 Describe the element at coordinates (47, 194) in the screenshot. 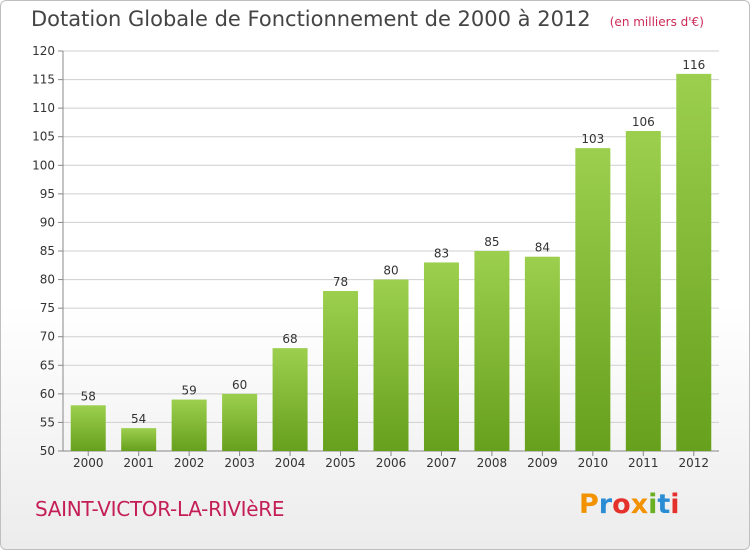

I see `y-tick-label: 95` at that location.